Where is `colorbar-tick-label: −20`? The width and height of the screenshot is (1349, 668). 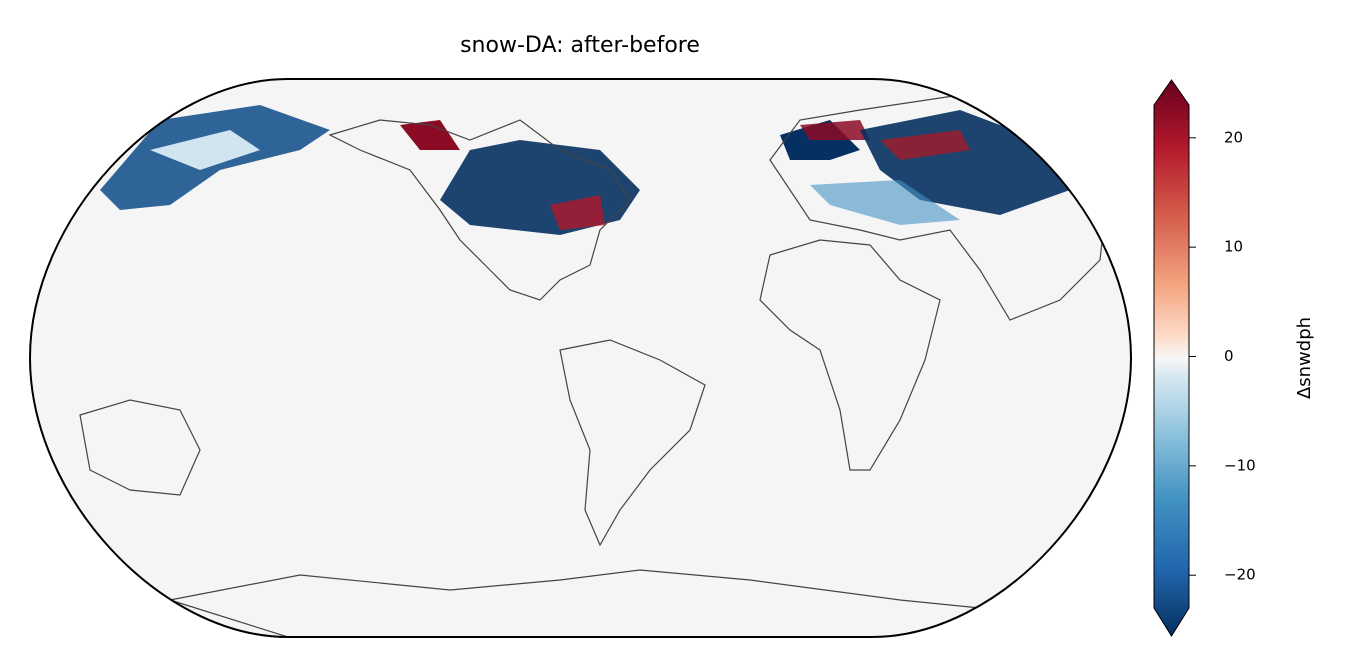
colorbar-tick-label: −20 is located at coordinates (1240, 575).